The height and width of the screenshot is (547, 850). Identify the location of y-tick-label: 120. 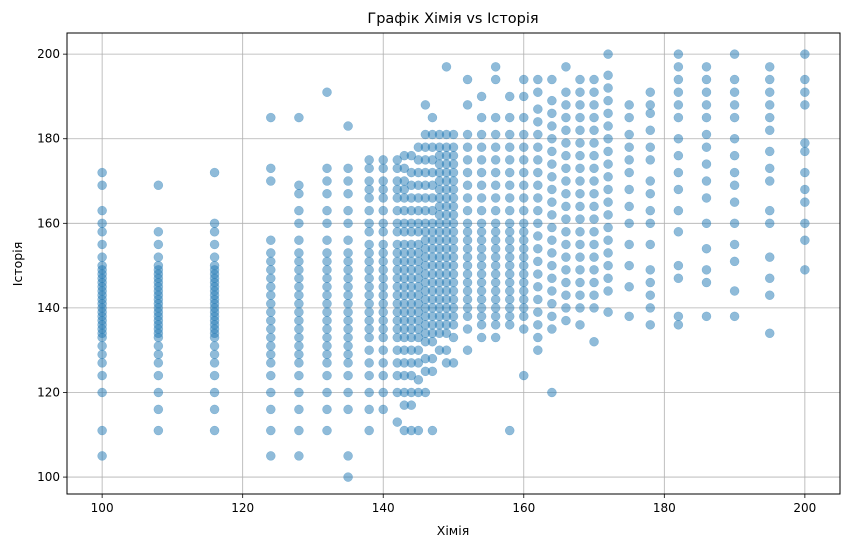
(48, 392).